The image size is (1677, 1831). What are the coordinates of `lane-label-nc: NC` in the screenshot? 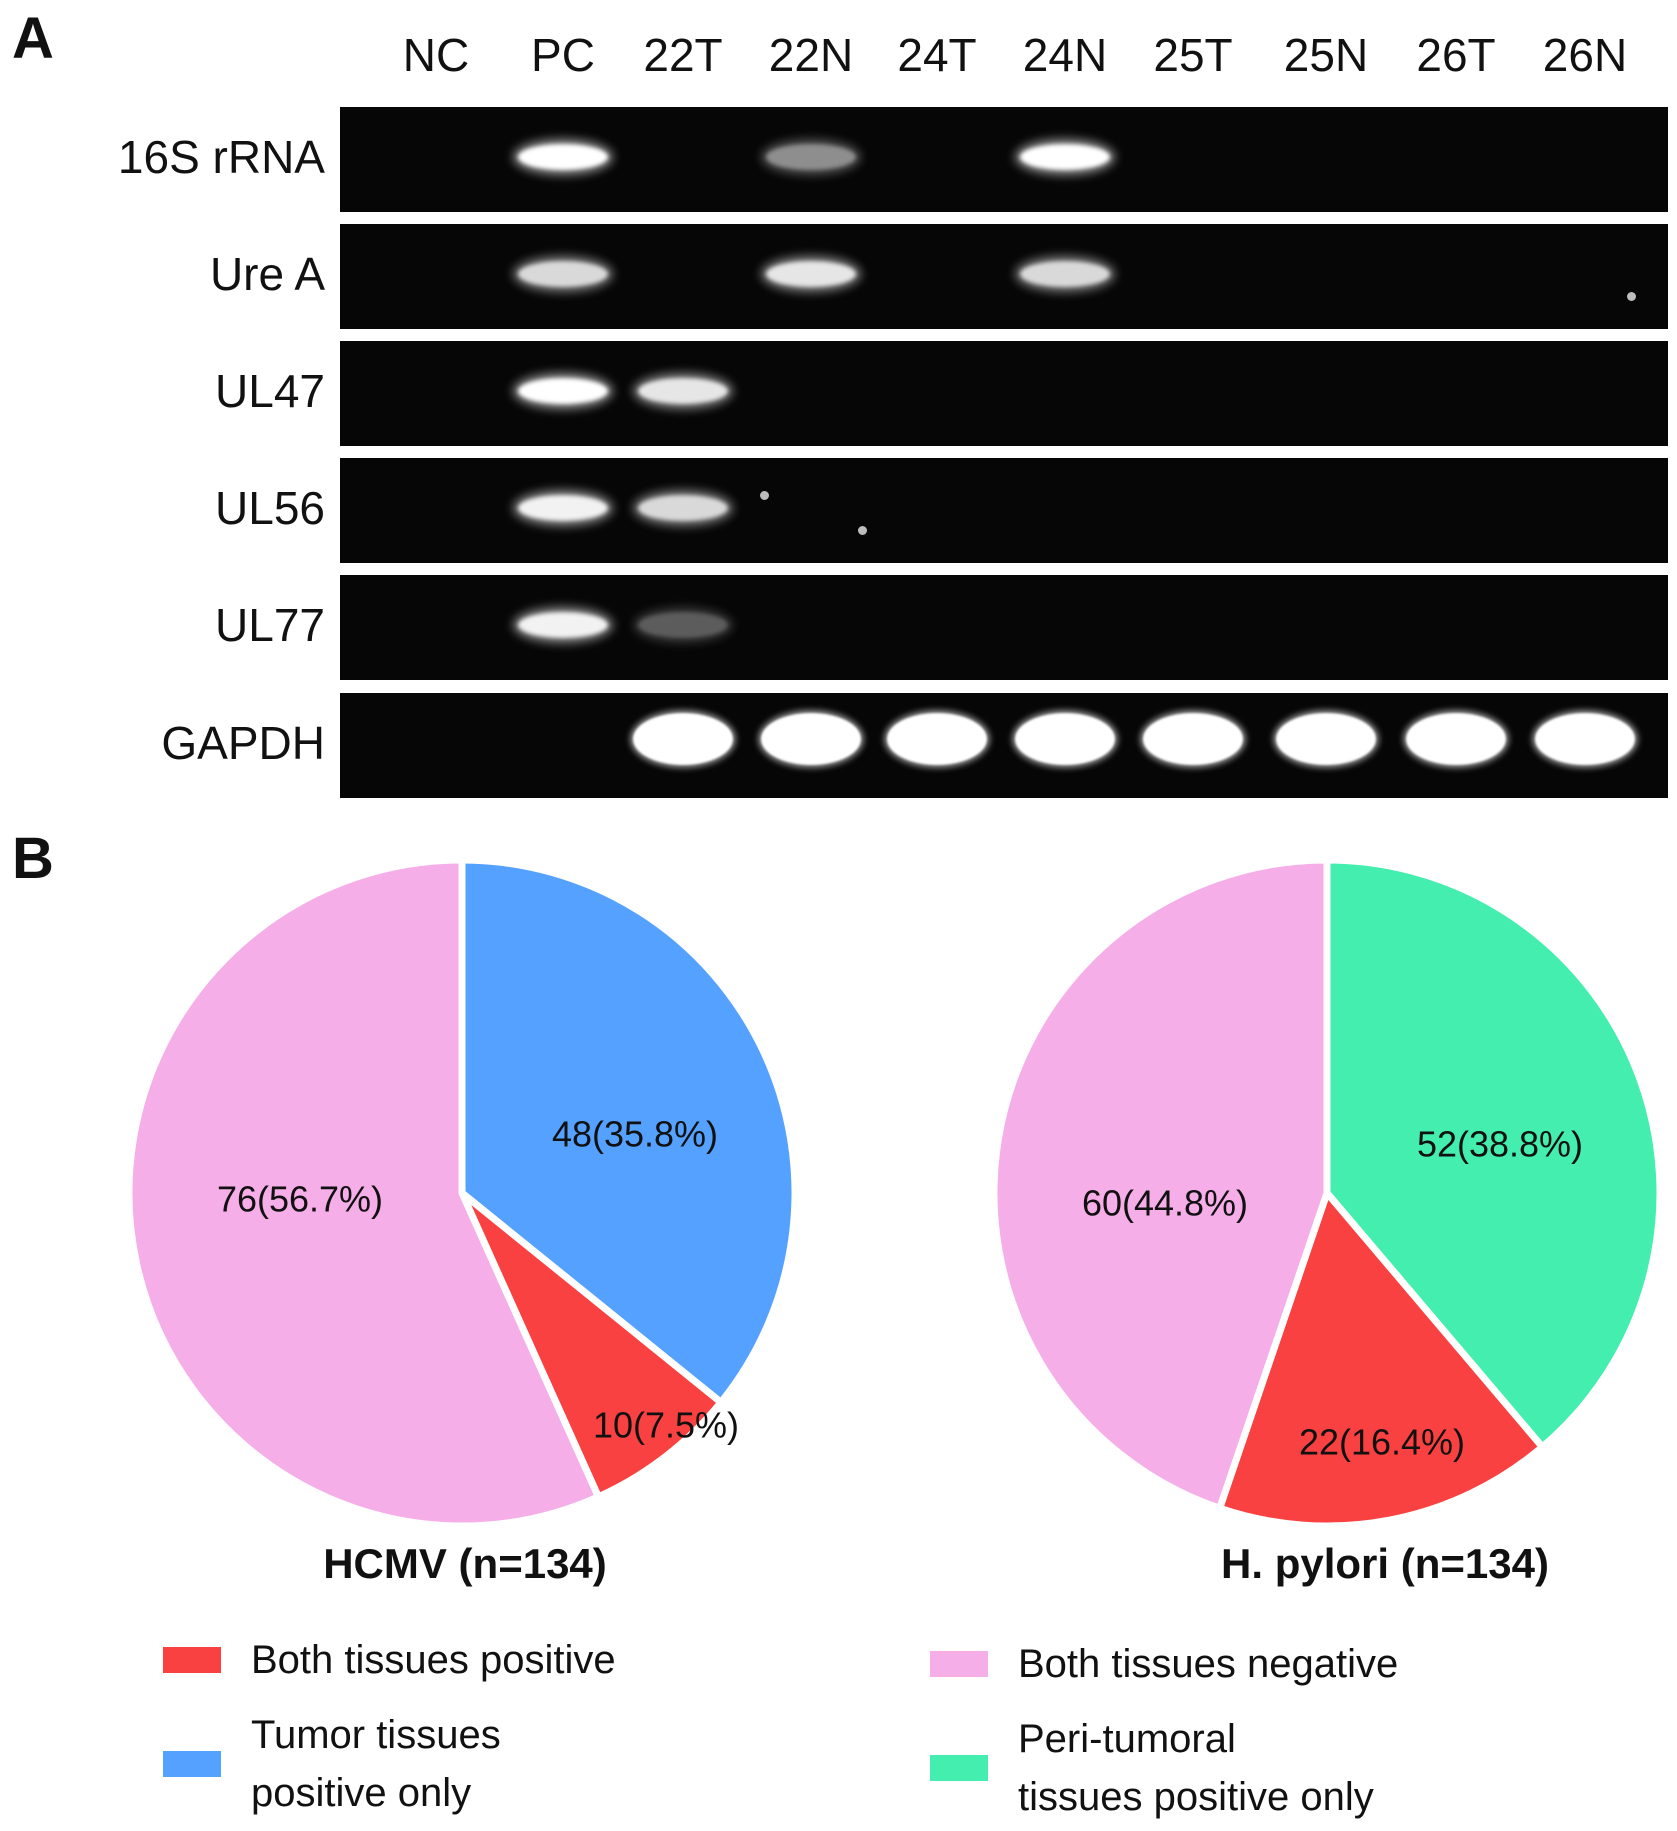 It's located at (436, 55).